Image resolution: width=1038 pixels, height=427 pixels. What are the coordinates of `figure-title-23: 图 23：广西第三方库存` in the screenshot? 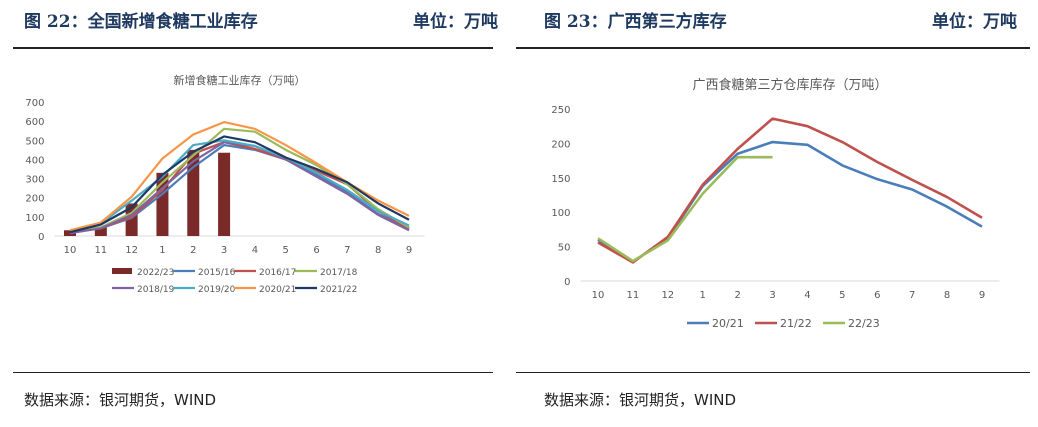 It's located at (635, 22).